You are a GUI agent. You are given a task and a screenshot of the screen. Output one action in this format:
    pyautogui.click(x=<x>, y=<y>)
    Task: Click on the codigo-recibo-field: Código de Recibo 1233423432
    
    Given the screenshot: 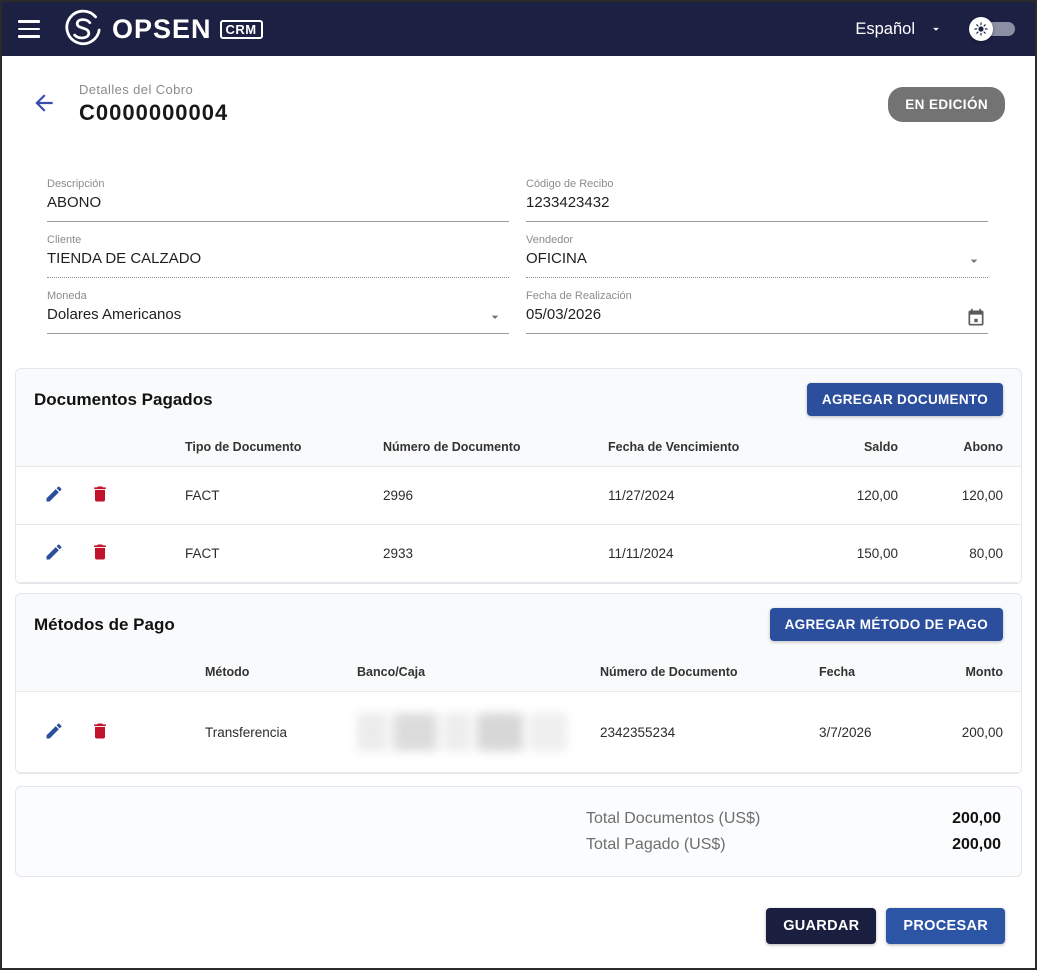 What is the action you would take?
    pyautogui.click(x=757, y=200)
    